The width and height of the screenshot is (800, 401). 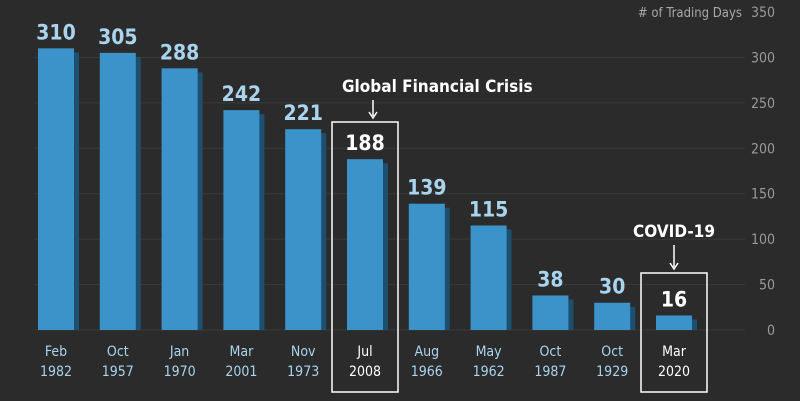 I want to click on x-tick-label: Feb 1982, so click(x=56, y=362).